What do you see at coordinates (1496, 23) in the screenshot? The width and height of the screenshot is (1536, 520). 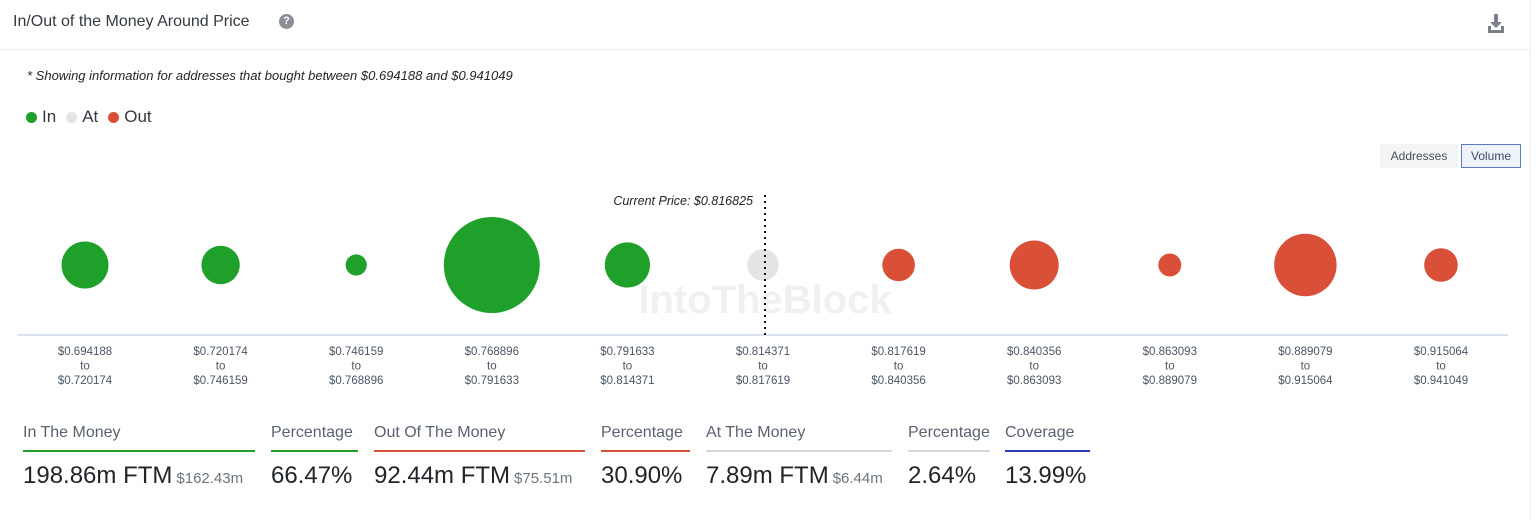 I see `download-icon` at bounding box center [1496, 23].